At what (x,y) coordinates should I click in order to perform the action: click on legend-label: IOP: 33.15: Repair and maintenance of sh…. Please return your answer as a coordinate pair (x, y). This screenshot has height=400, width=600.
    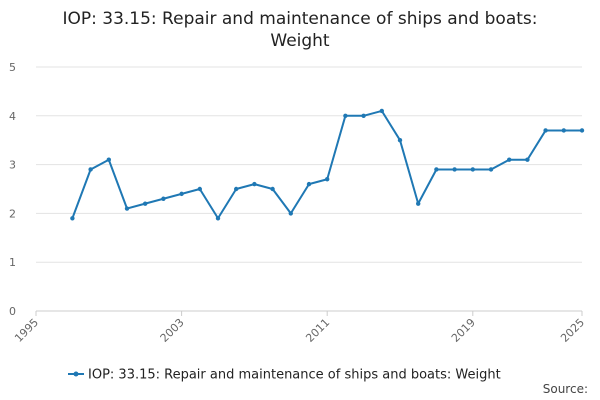
    Looking at the image, I should click on (294, 375).